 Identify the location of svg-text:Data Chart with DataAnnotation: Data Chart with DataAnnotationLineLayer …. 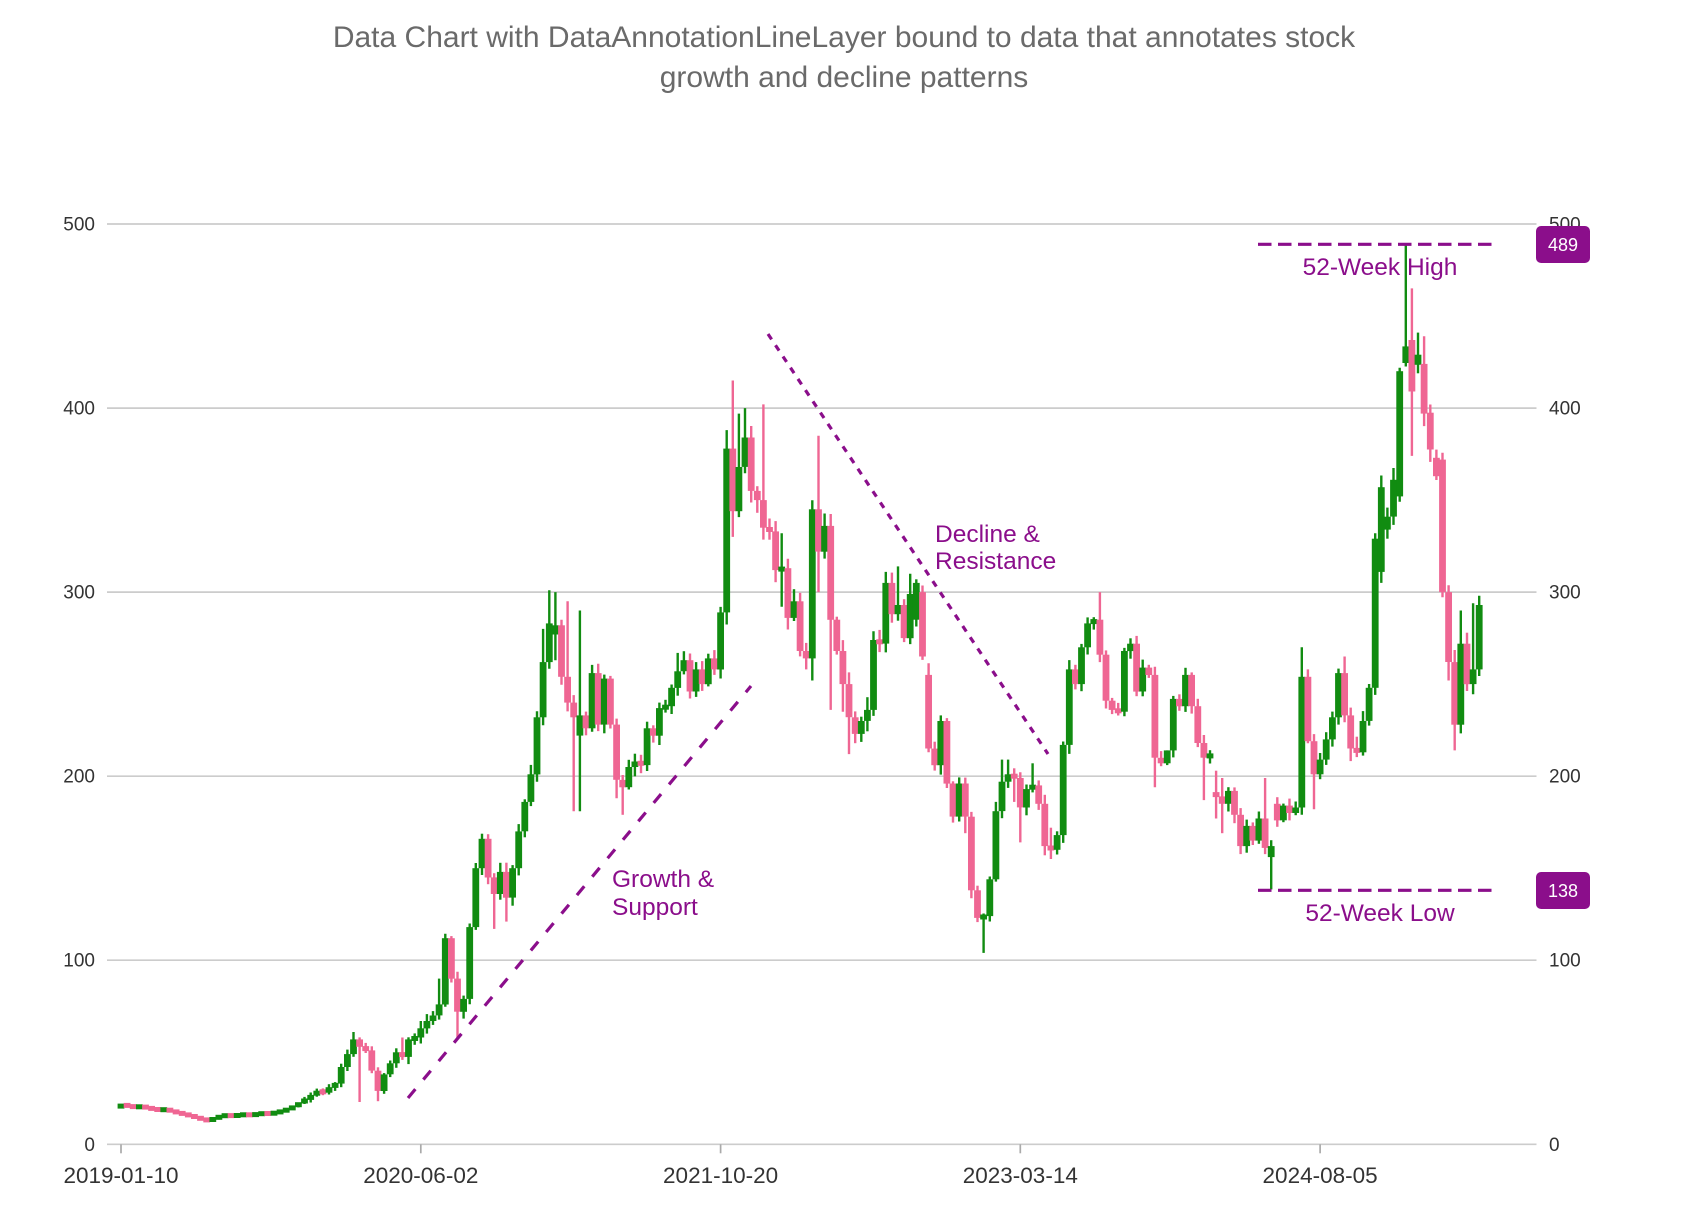
(844, 37).